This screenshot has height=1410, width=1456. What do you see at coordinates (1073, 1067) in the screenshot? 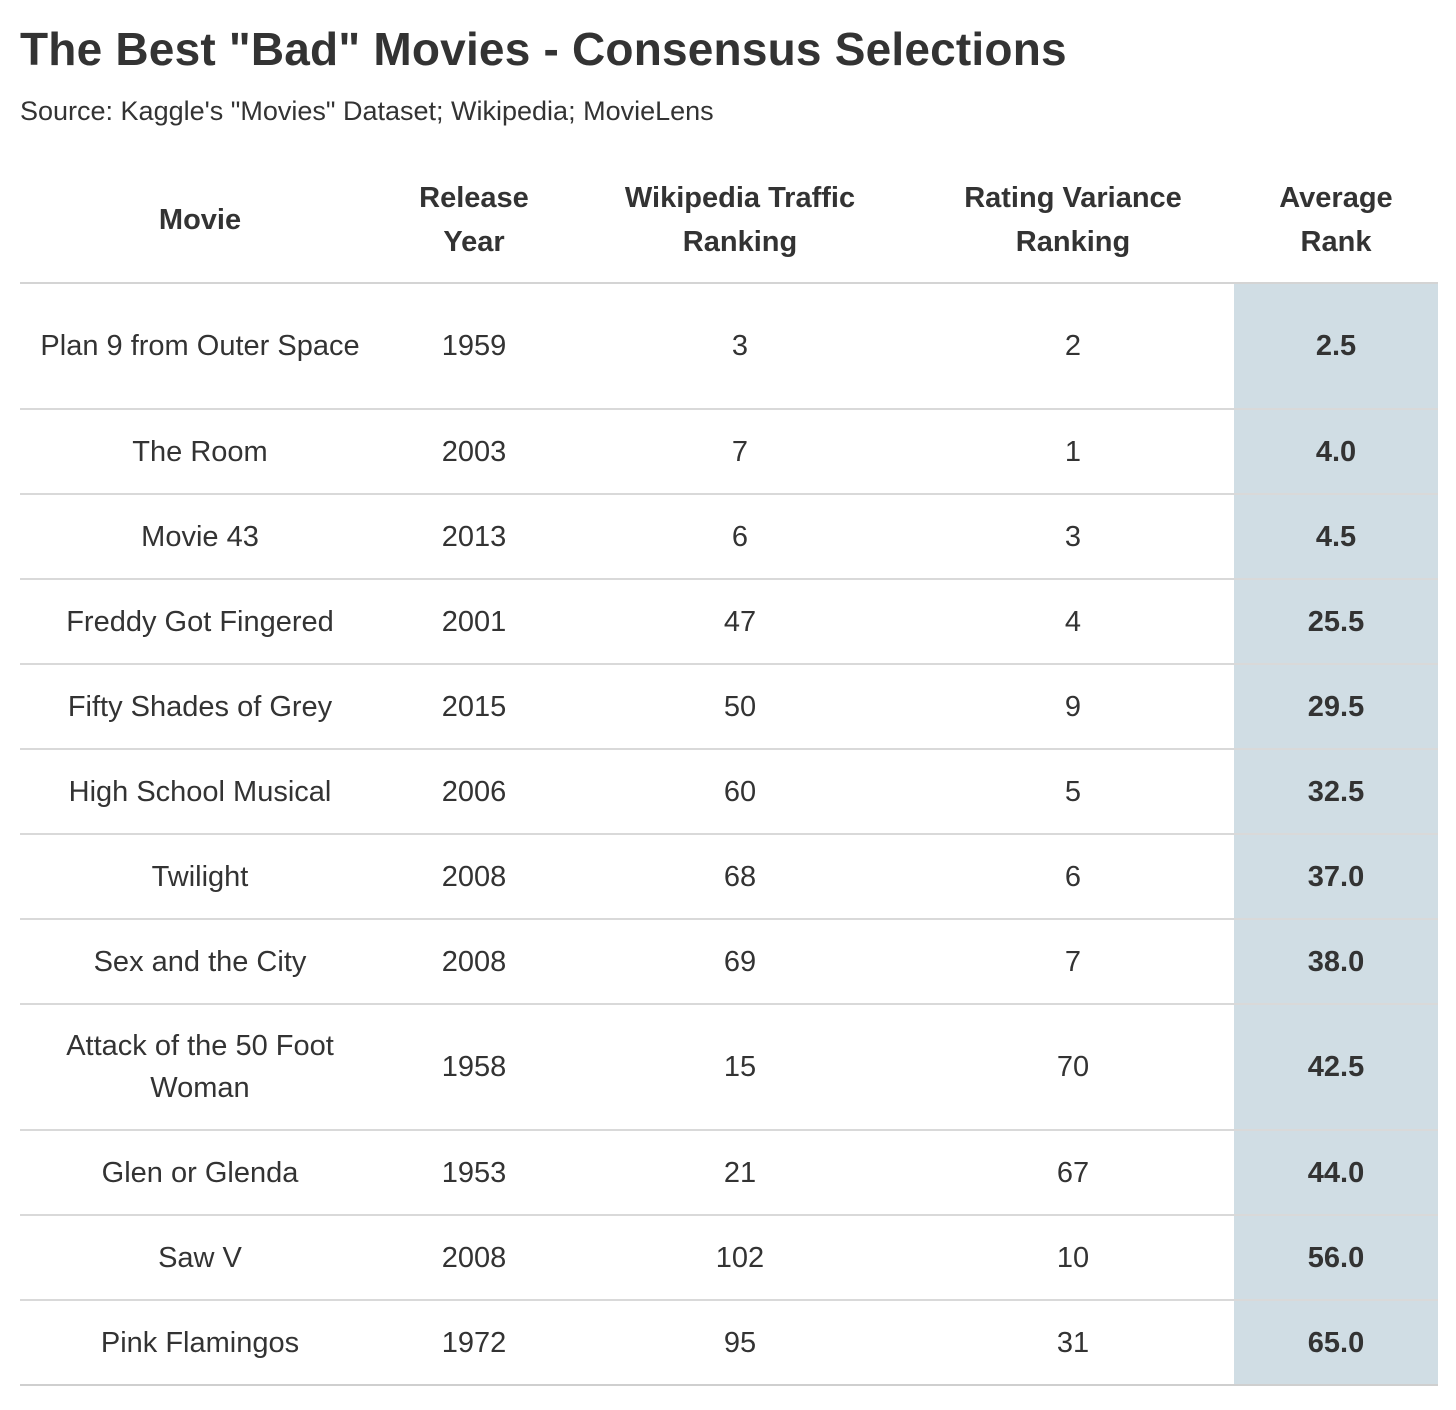
I see `cell-rating-variance-ranking: 70` at bounding box center [1073, 1067].